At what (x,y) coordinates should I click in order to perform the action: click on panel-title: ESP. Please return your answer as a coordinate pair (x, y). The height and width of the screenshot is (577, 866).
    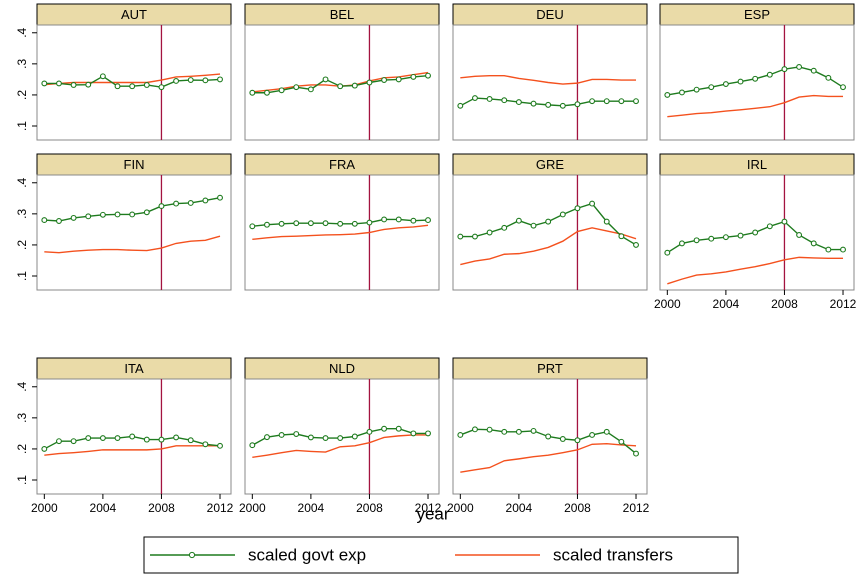
    Looking at the image, I should click on (757, 14).